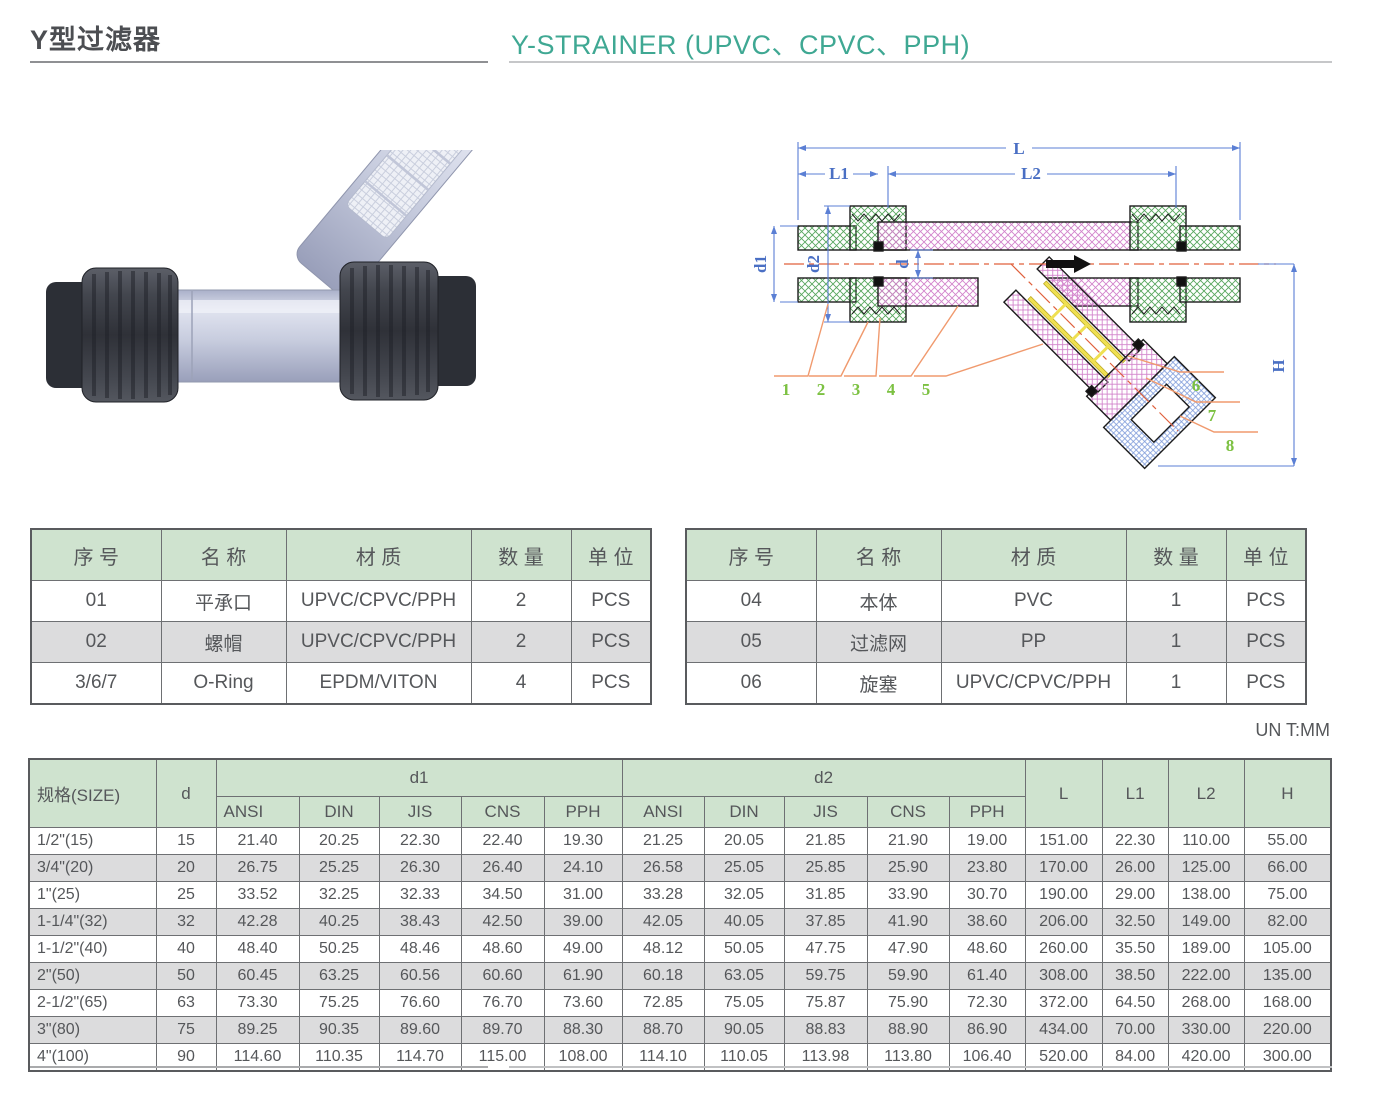 This screenshot has width=1374, height=1098. What do you see at coordinates (680, 793) in the screenshot?
I see `group-header-row: 规格(SIZE) d d1 d2 L L1 L2 H` at bounding box center [680, 793].